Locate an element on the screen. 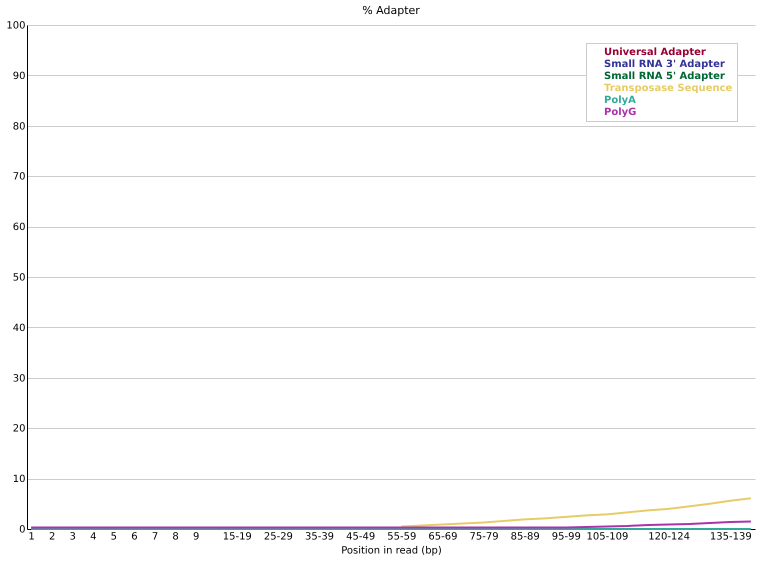 Image resolution: width=777 pixels, height=579 pixels. x-tick-label: 85-89 is located at coordinates (525, 537).